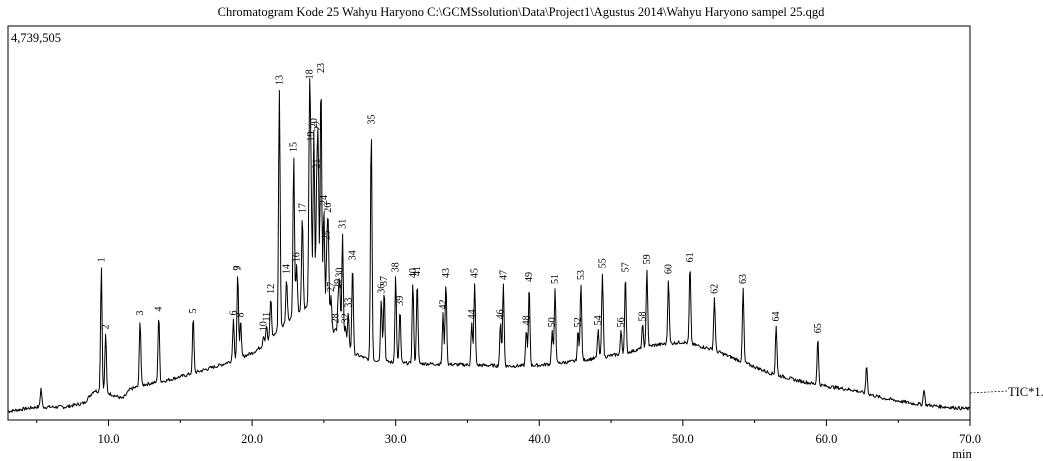  I want to click on peak-label: 57, so click(625, 267).